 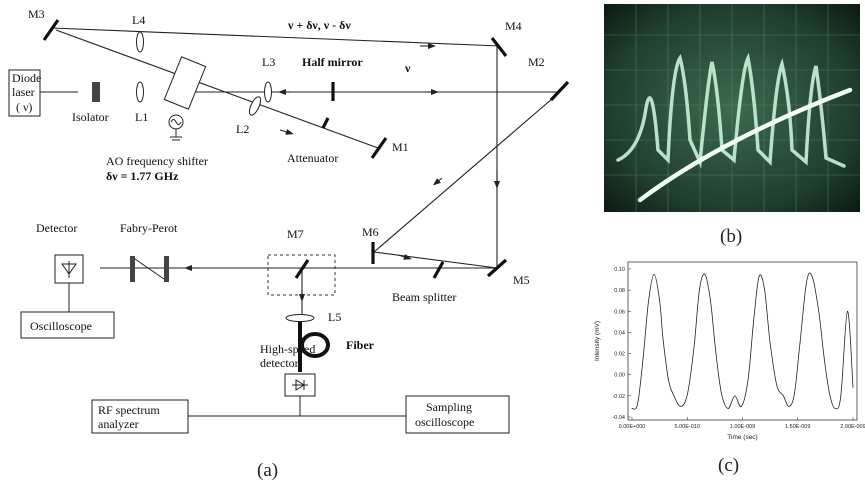 I want to click on arrow-diag, so click(x=286, y=131).